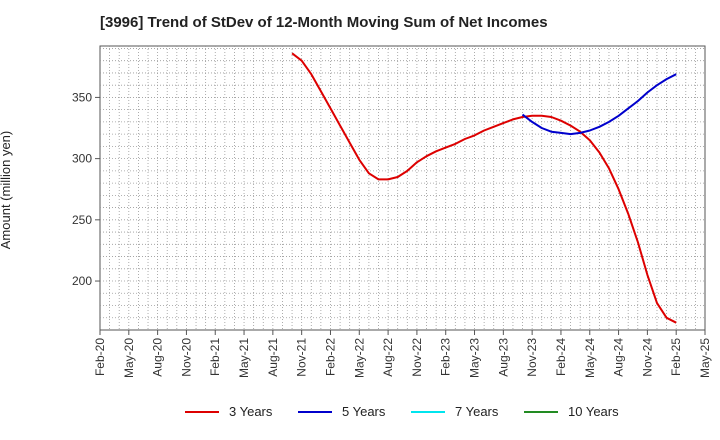 The height and width of the screenshot is (440, 720). I want to click on x-tick-label: Aug-22, so click(388, 357).